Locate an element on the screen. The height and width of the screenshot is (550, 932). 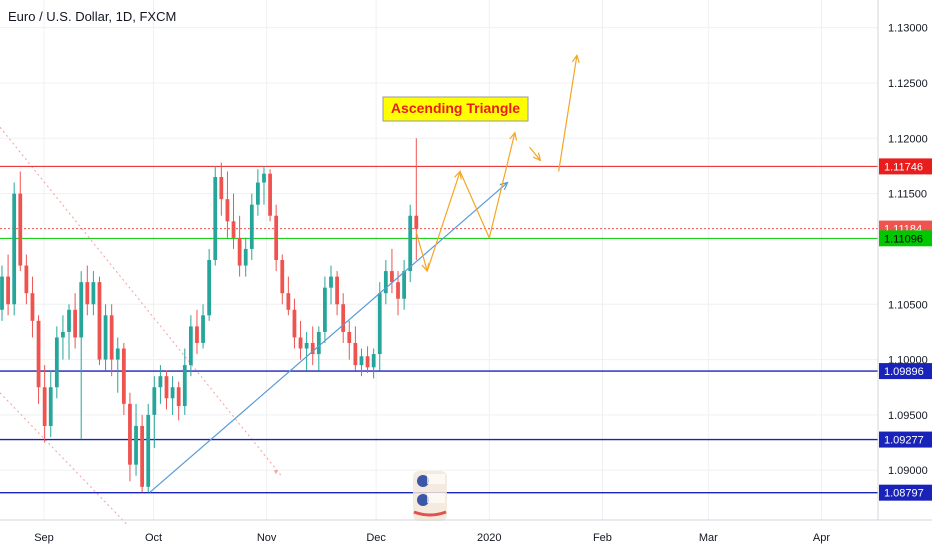
y-tick-label: 1.09000 is located at coordinates (908, 471).